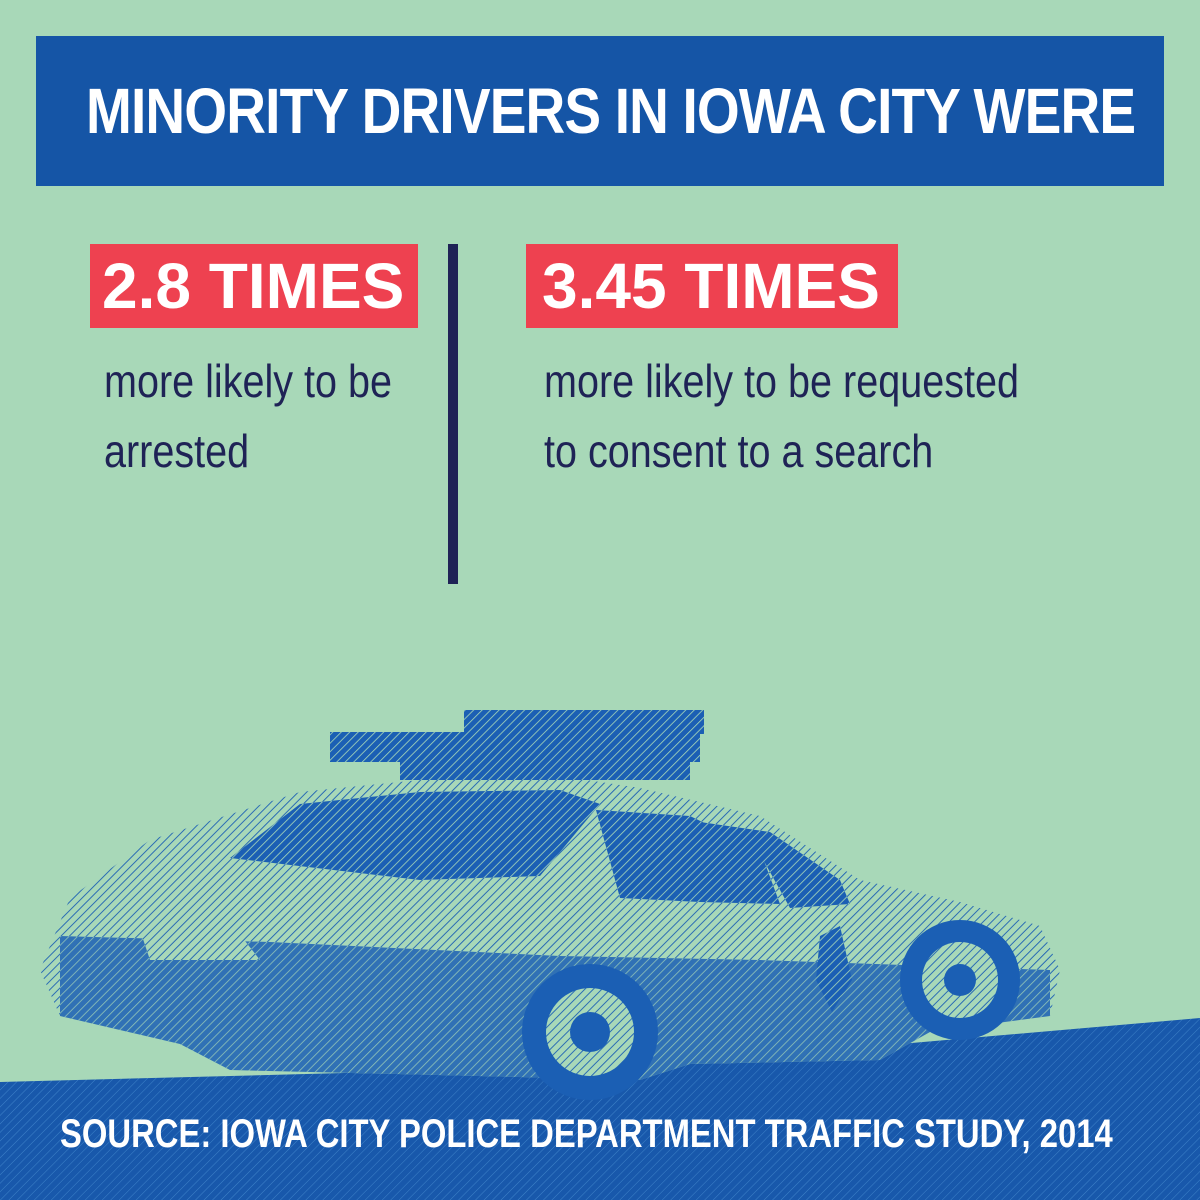 The width and height of the screenshot is (1200, 1200). I want to click on stat-arrested: 2.8 TIMES more likely to be arrested, so click(287, 365).